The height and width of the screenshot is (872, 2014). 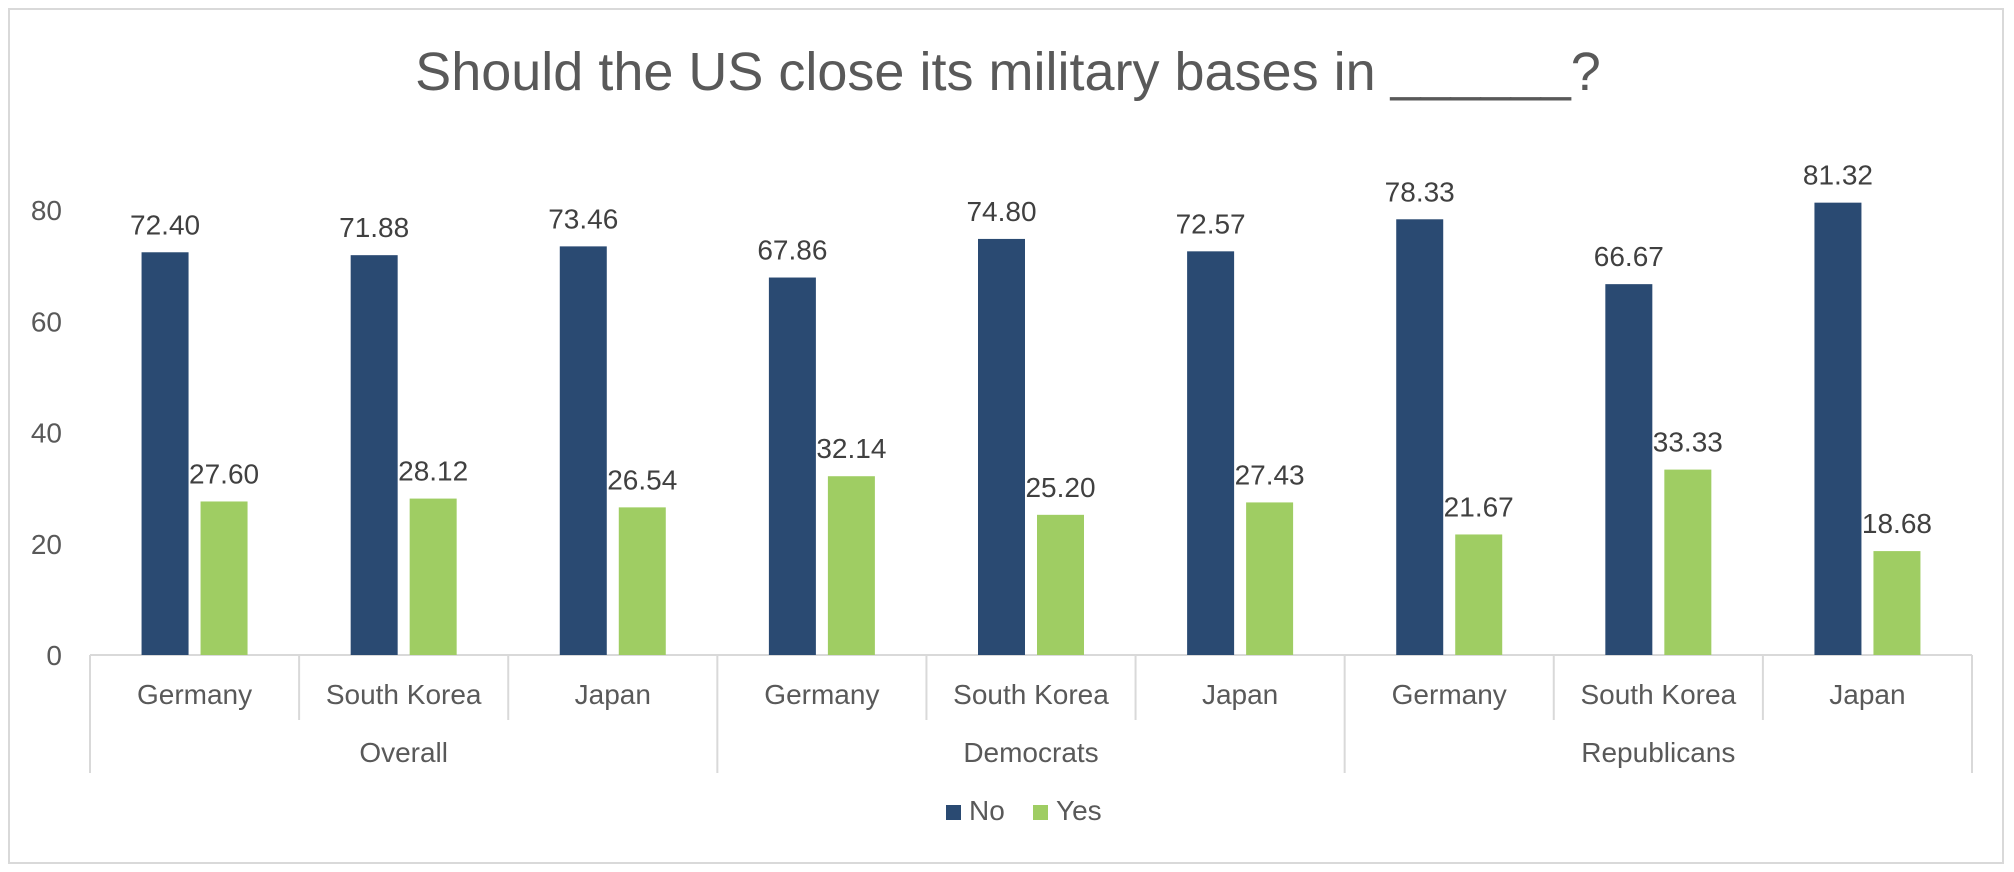 What do you see at coordinates (1040, 812) in the screenshot?
I see `legend-swatch-yes` at bounding box center [1040, 812].